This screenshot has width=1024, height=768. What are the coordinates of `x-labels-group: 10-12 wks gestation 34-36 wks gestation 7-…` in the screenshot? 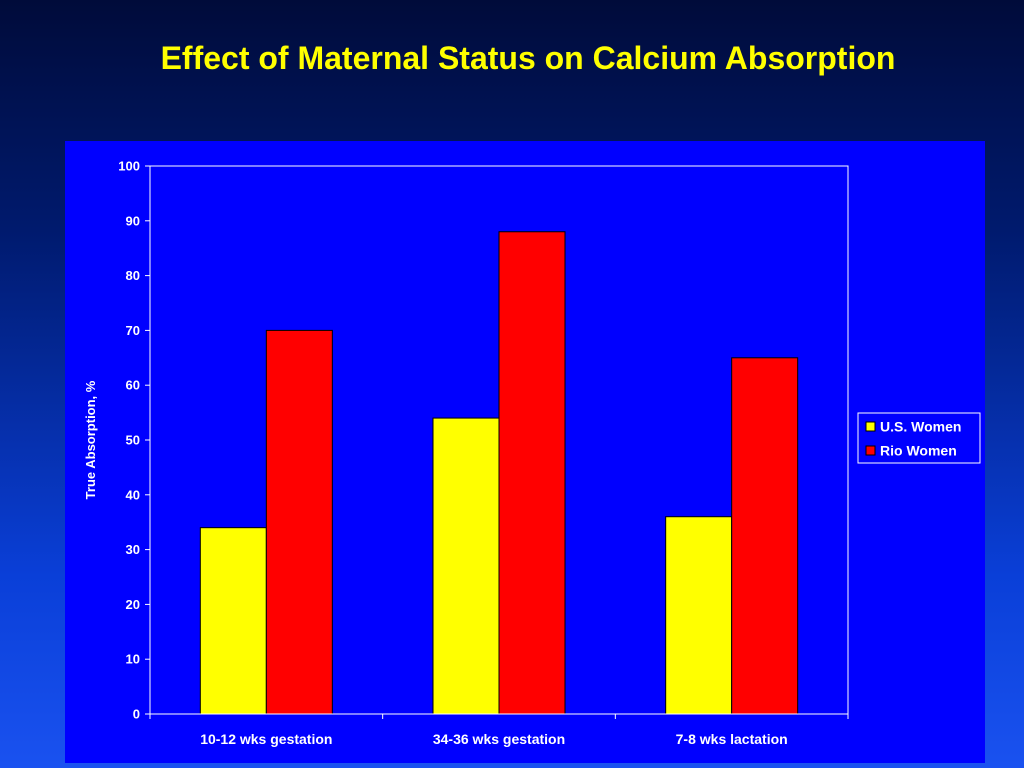 It's located at (493, 739).